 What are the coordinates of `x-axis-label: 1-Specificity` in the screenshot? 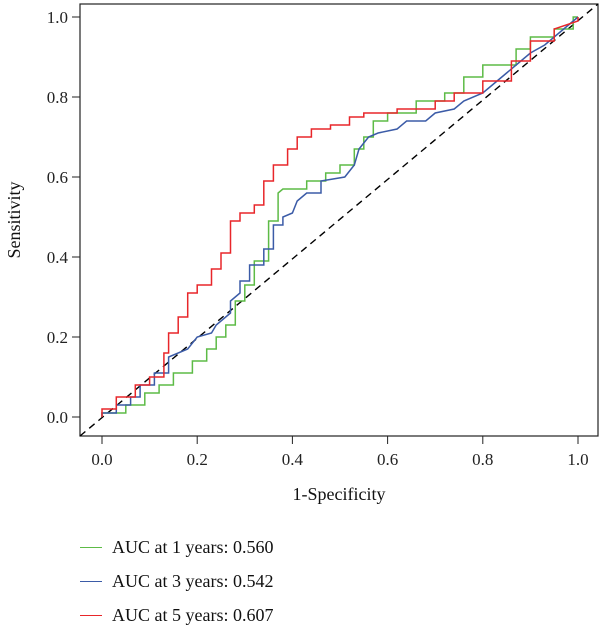 It's located at (339, 494).